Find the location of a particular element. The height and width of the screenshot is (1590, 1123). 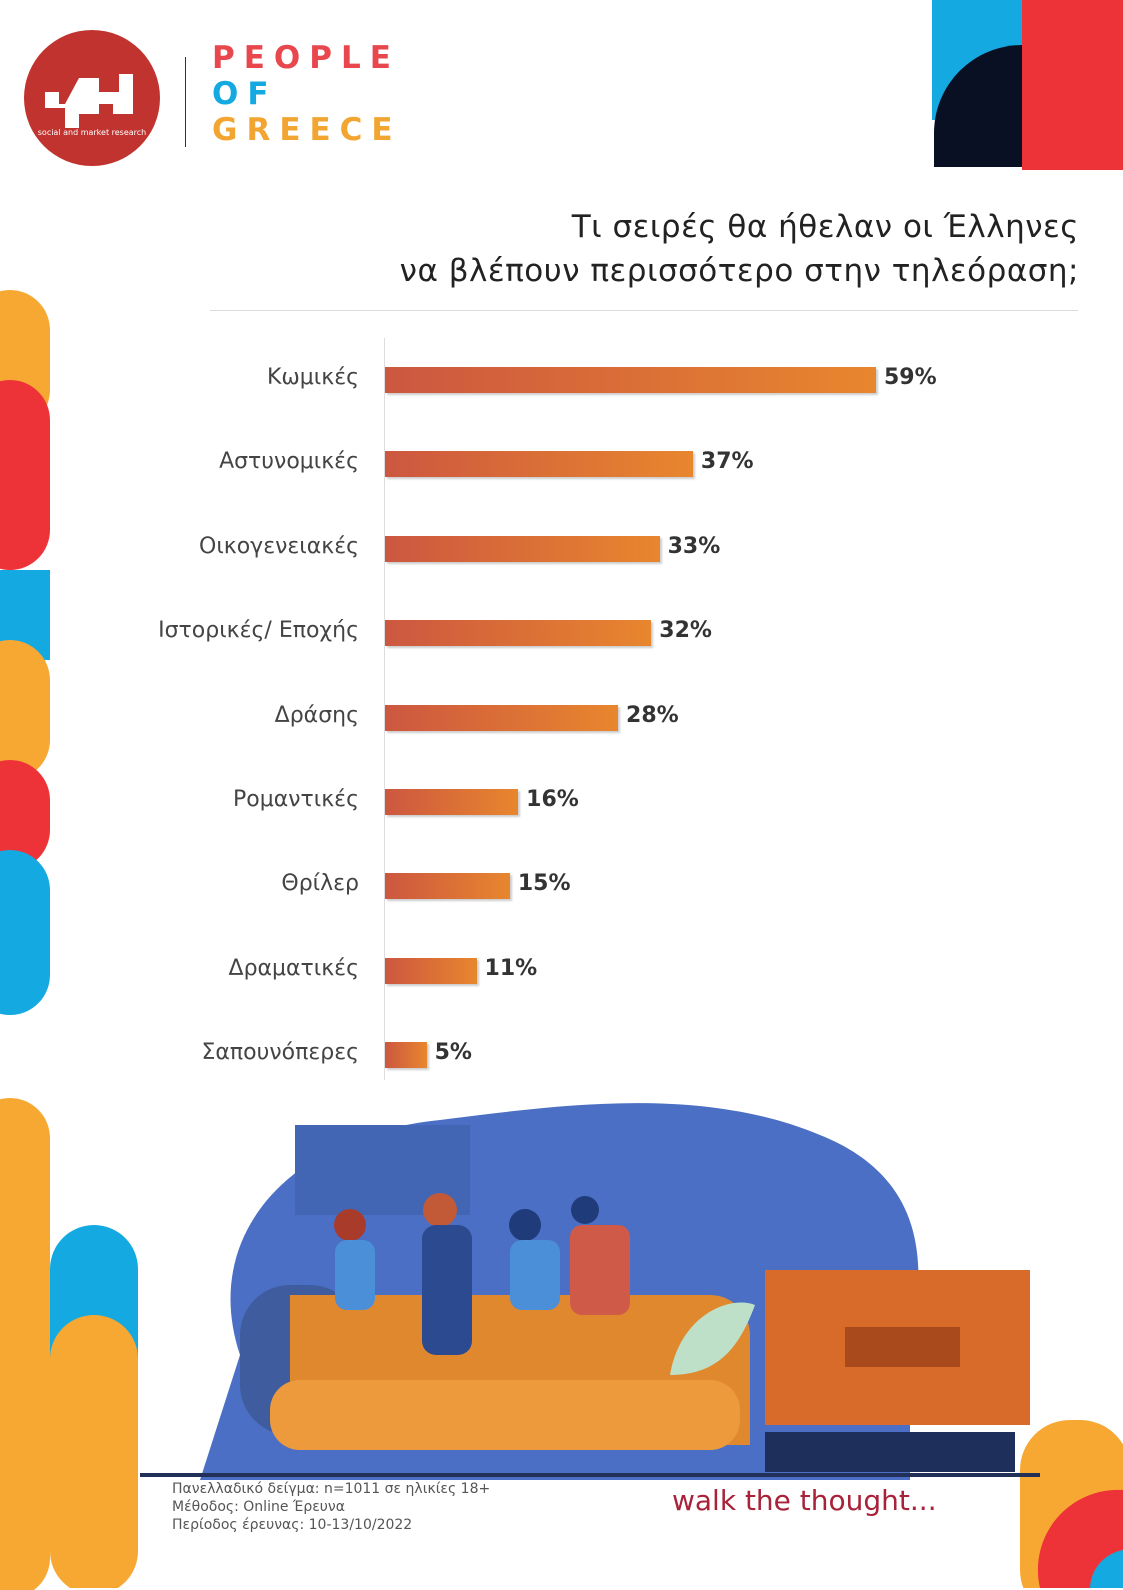

title-line: Τι σειρές θα ήθελαν οι Έλληνες is located at coordinates (825, 227).